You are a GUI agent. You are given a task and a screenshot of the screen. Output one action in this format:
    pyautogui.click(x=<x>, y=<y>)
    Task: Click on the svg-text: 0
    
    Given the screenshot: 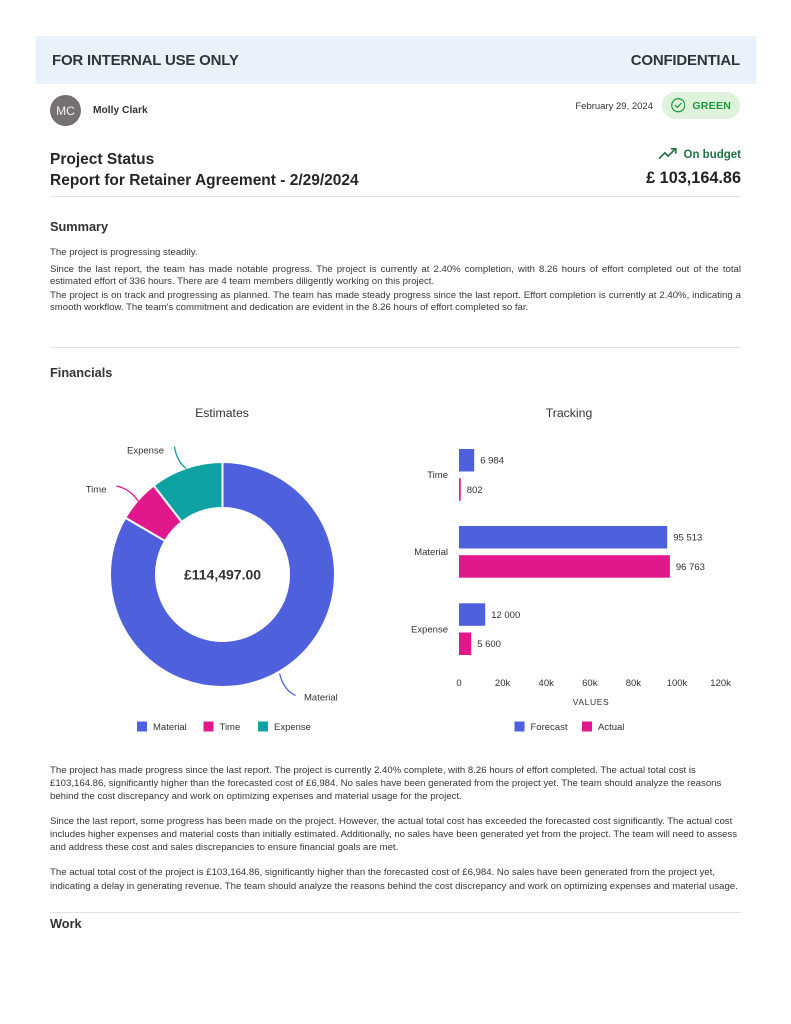 What is the action you would take?
    pyautogui.click(x=458, y=683)
    